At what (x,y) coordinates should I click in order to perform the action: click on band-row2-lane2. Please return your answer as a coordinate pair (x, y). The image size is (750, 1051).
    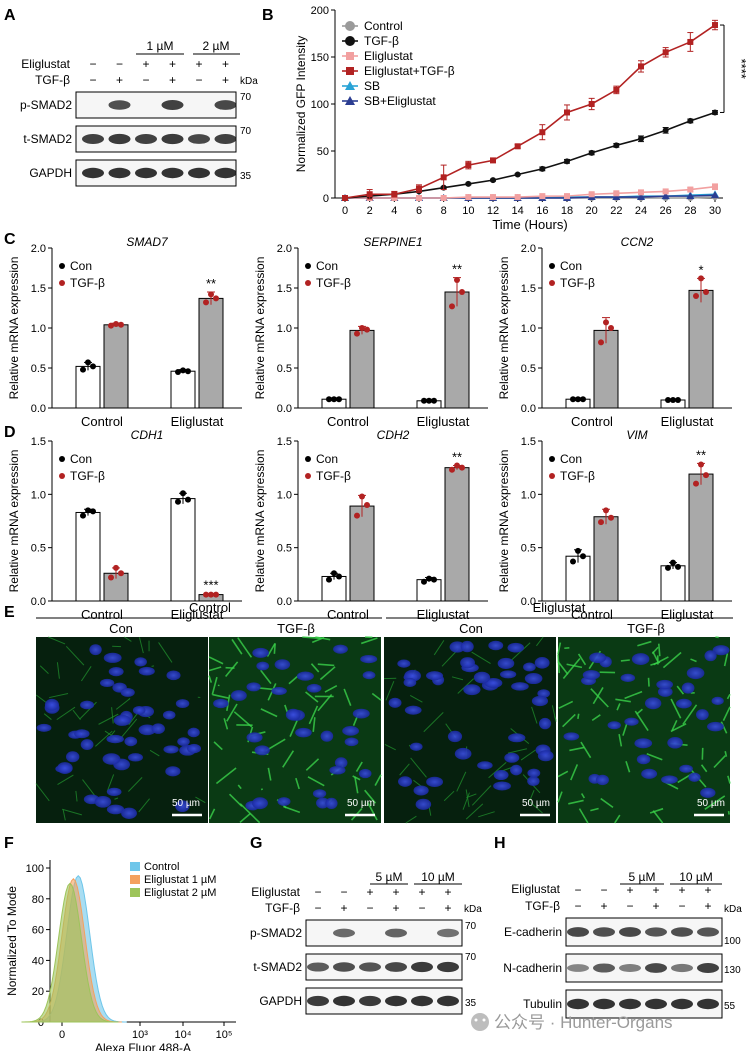
    Looking at the image, I should click on (119, 139).